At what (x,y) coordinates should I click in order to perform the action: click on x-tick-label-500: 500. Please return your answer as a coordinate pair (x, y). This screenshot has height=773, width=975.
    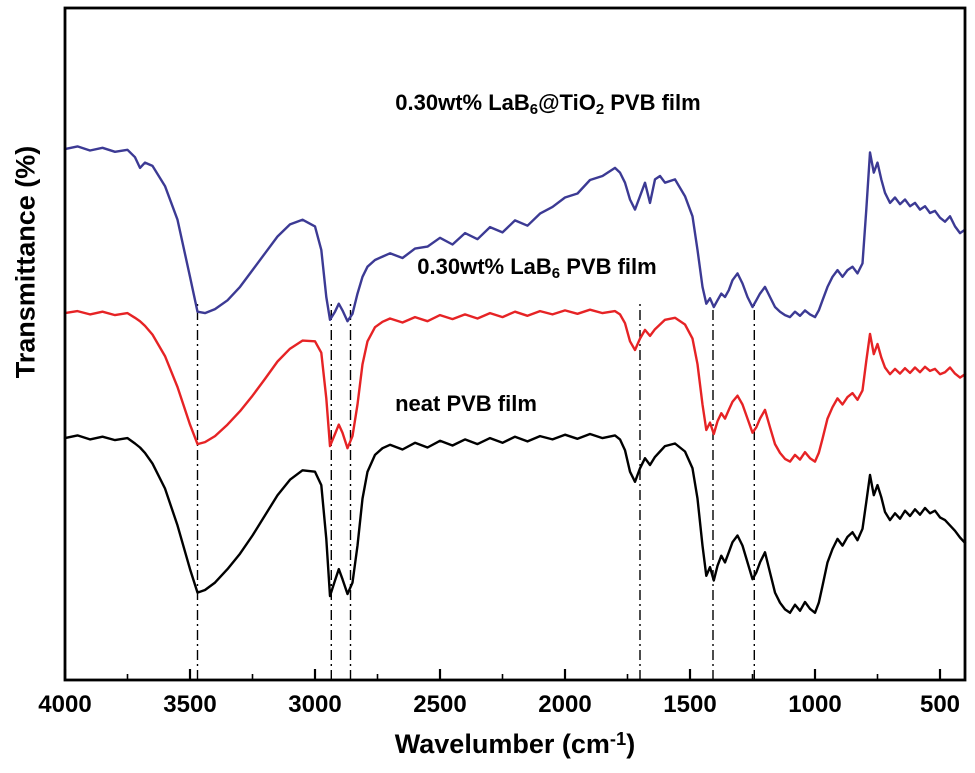
    Looking at the image, I should click on (940, 704).